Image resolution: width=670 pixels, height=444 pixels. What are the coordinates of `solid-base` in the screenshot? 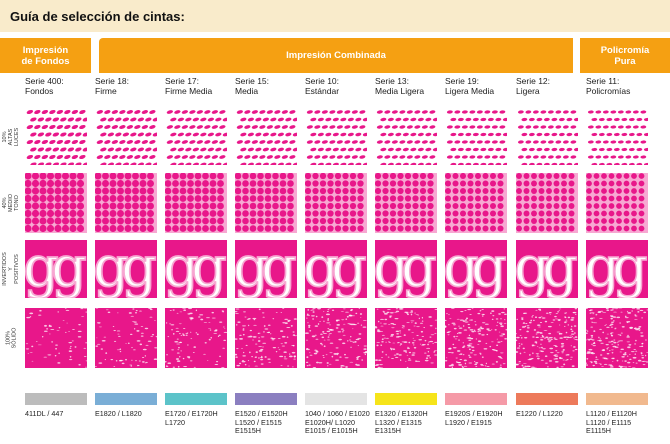 It's located at (126, 338).